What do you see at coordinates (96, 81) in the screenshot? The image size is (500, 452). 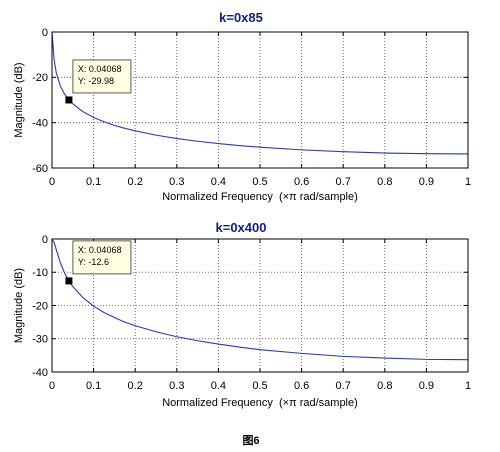 I see `datatip-y-text: Y: -29.98` at bounding box center [96, 81].